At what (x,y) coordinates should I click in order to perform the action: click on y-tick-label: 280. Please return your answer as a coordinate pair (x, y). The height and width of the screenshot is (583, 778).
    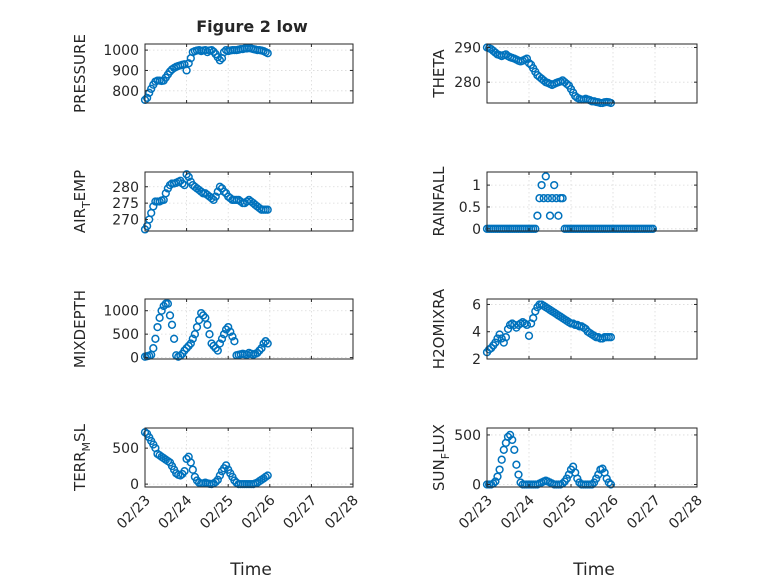
    Looking at the image, I should click on (467, 83).